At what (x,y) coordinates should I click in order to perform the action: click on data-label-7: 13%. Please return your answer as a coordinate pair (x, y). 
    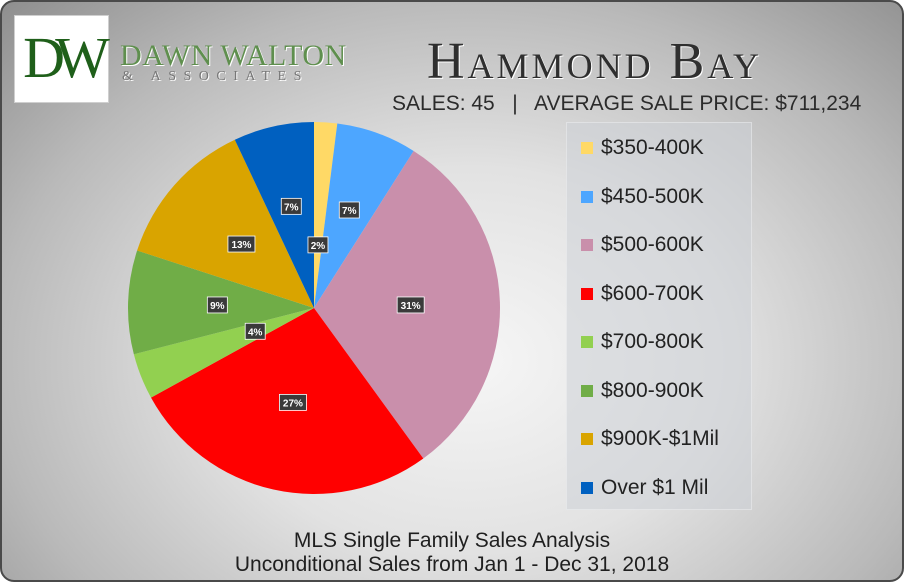
    Looking at the image, I should click on (241, 244).